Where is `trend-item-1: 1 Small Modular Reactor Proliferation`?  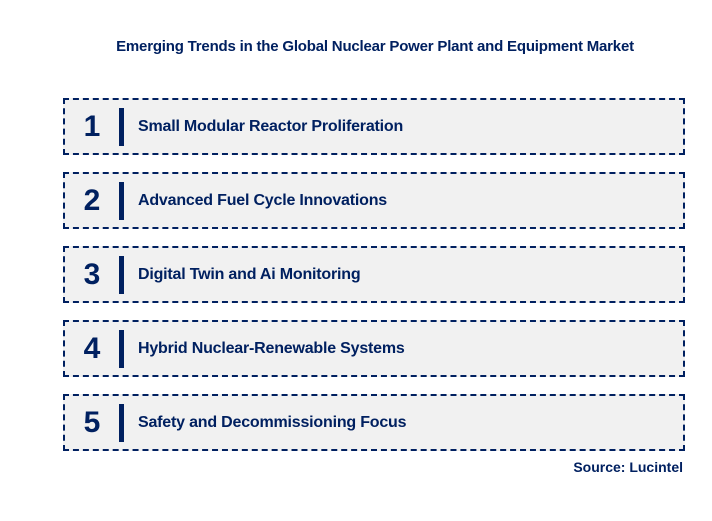
trend-item-1: 1 Small Modular Reactor Proliferation is located at coordinates (374, 126).